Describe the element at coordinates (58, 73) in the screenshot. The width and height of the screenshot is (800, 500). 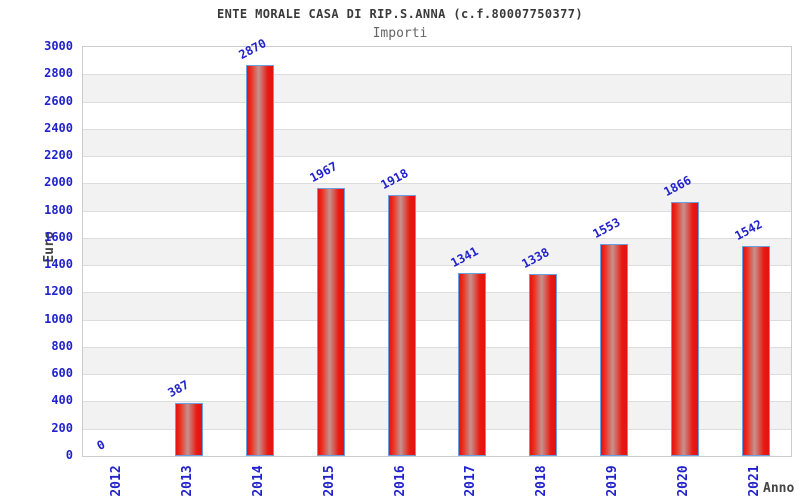
I see `y-tick-label: 2800` at that location.